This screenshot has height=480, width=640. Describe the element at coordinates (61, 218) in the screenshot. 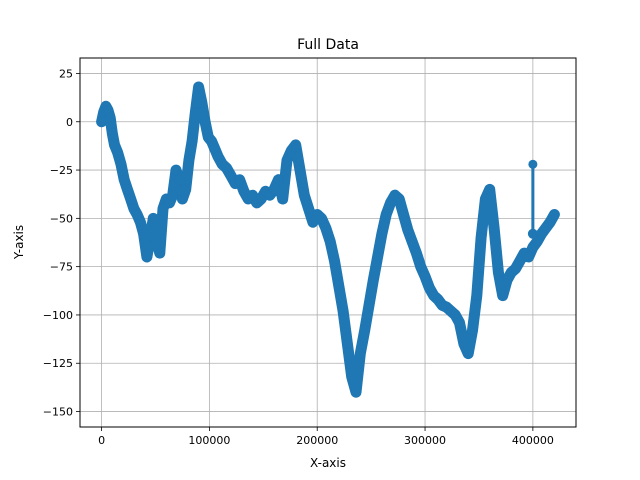

I see `y-tick-label-3: −50` at that location.